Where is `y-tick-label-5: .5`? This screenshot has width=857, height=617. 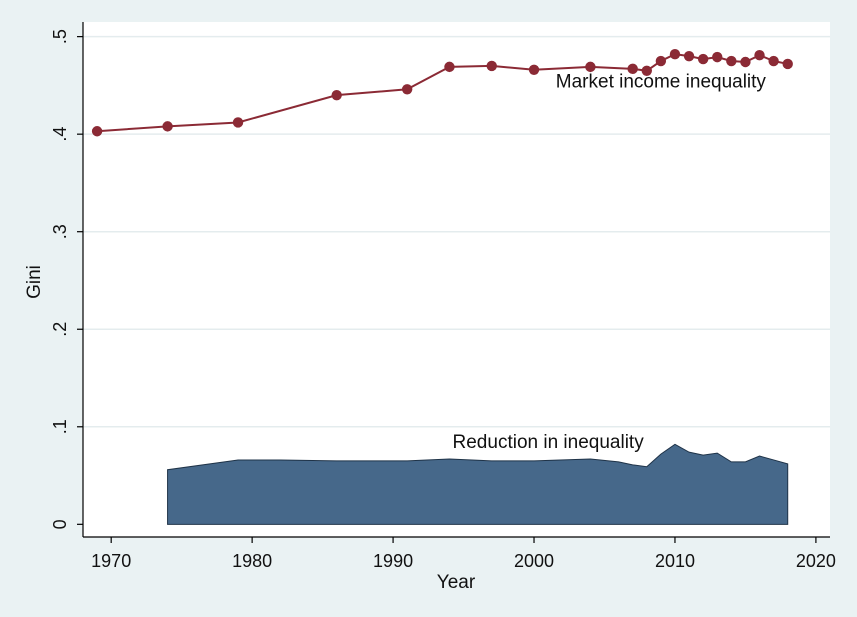 y-tick-label-5: .5 is located at coordinates (60, 36).